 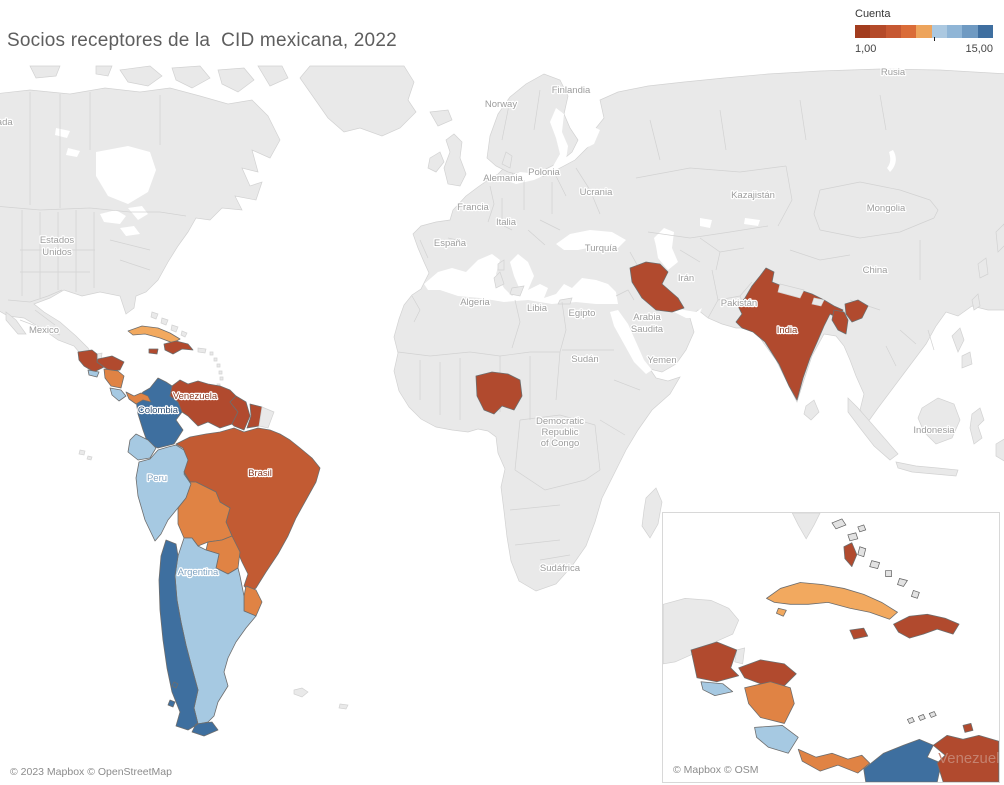 I want to click on legend-tick, so click(x=934, y=39).